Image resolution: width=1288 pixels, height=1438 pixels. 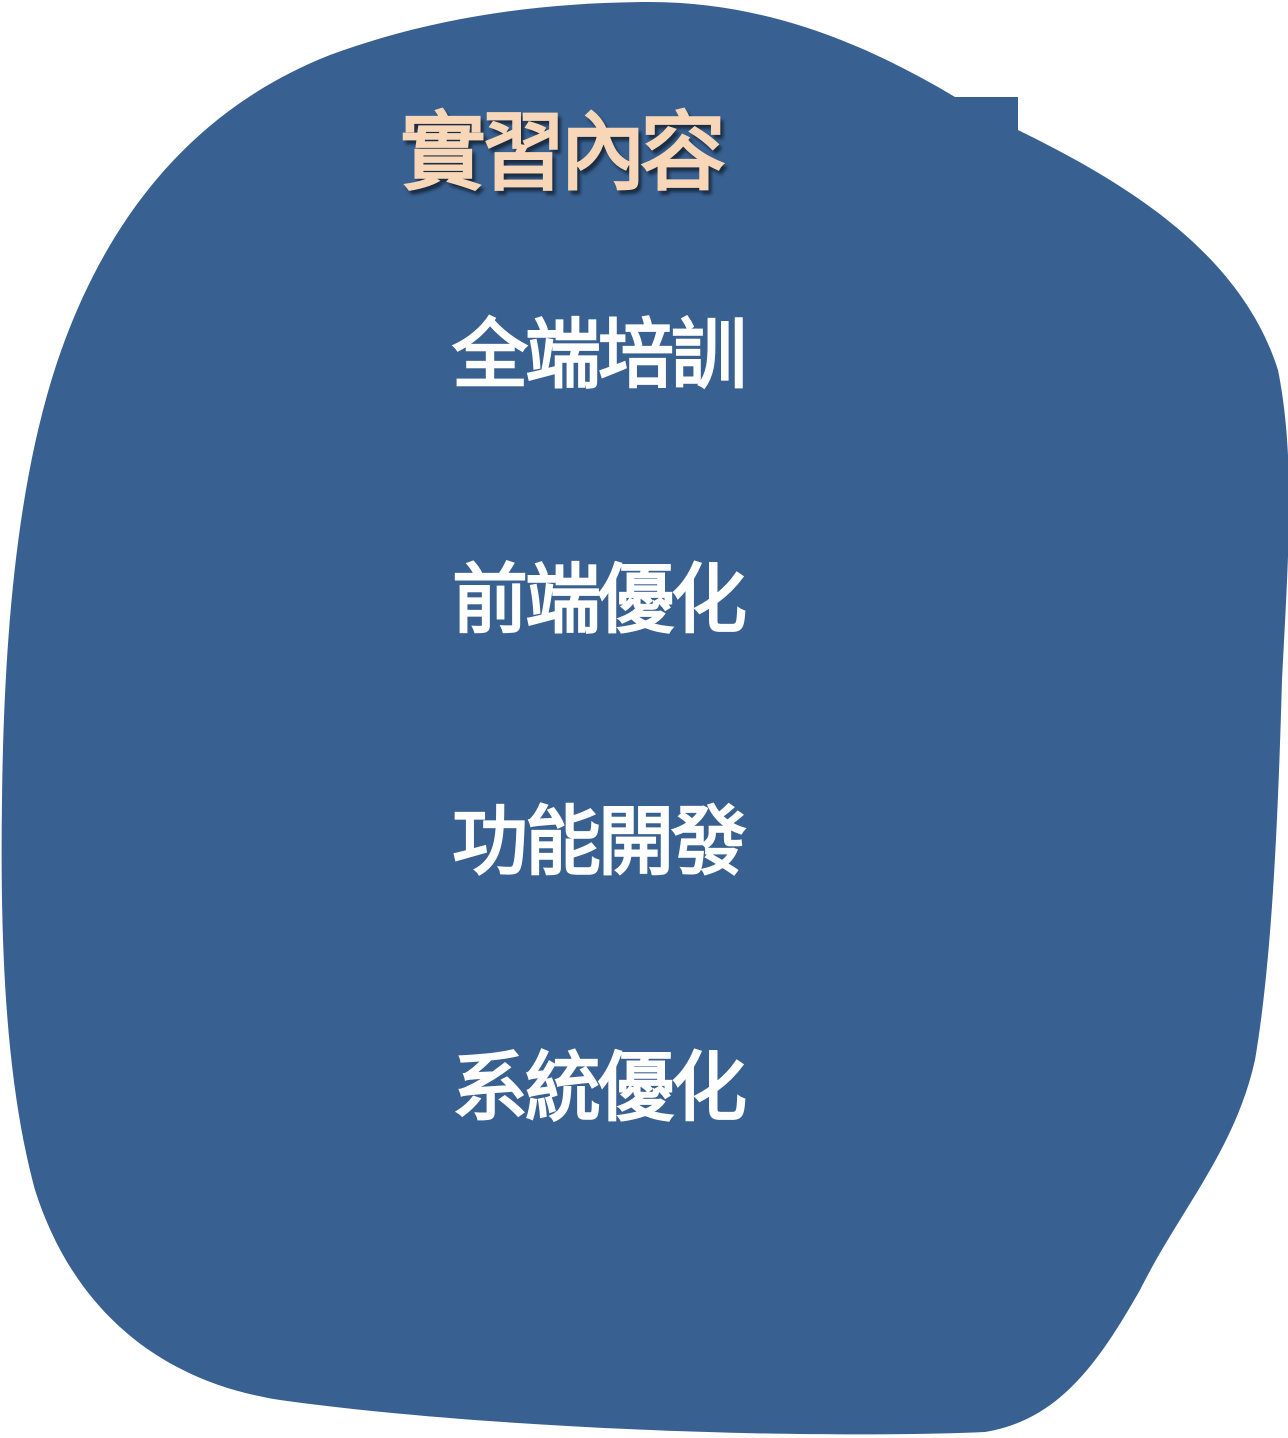 What do you see at coordinates (599, 599) in the screenshot?
I see `item-frontend-optimization: 前端優化` at bounding box center [599, 599].